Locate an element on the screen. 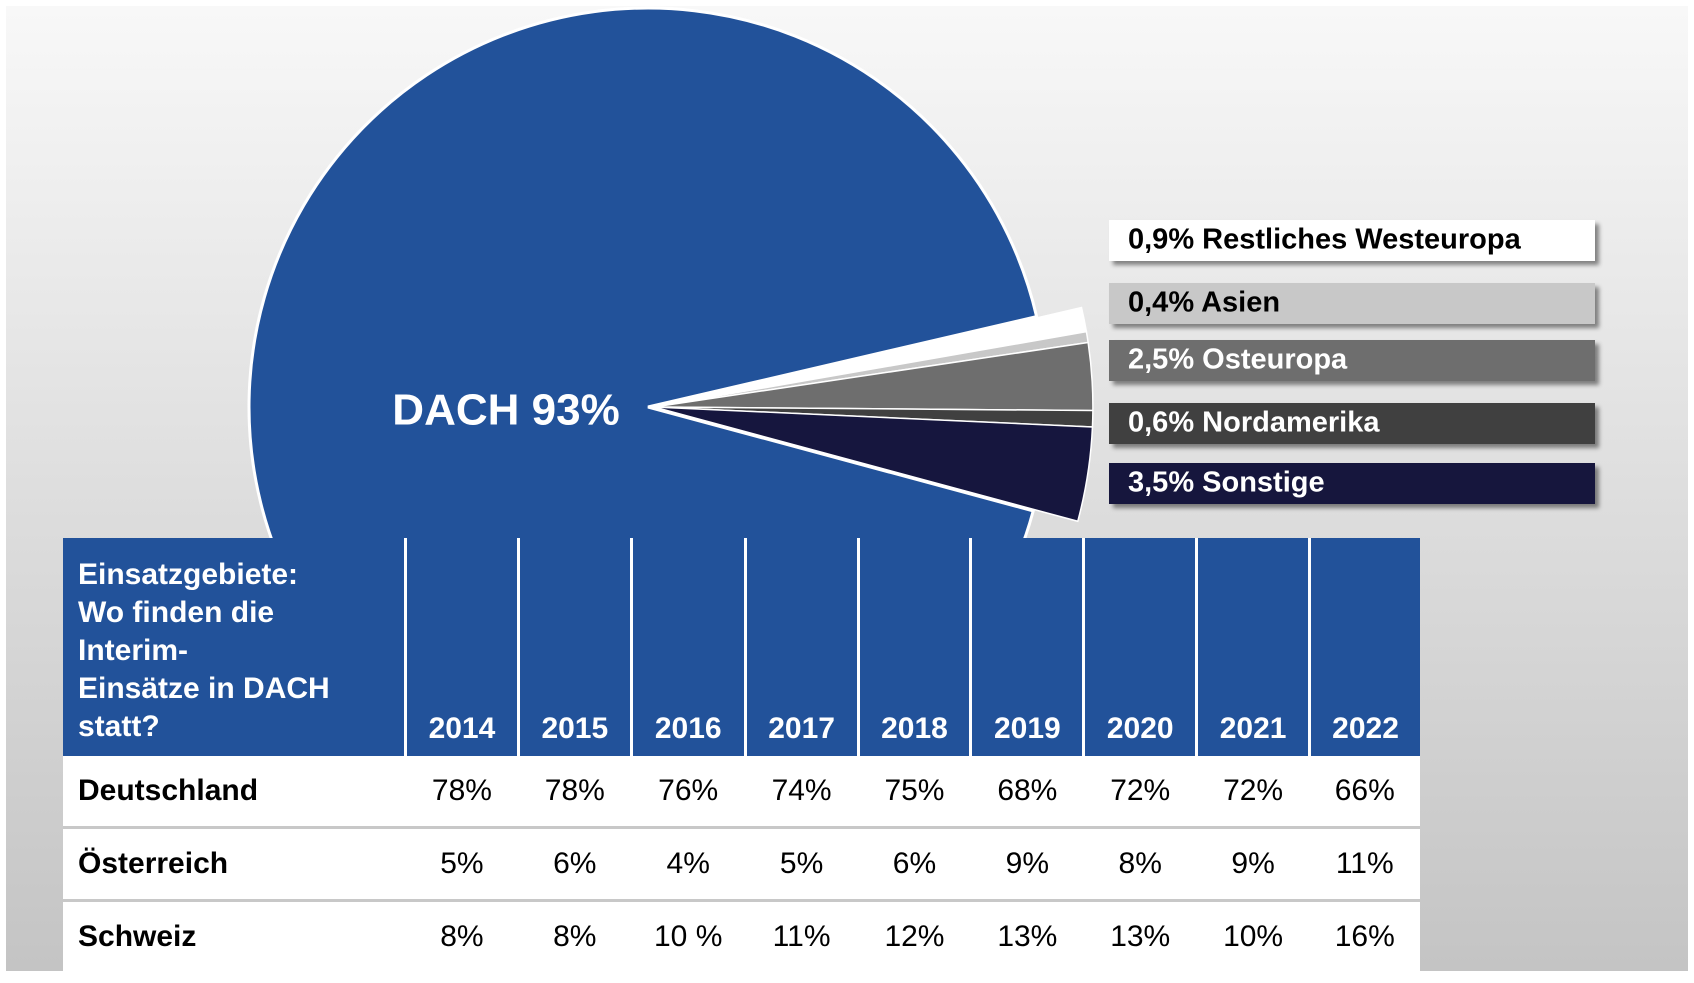 The height and width of the screenshot is (983, 1694). table-cell: 16% is located at coordinates (1364, 935).